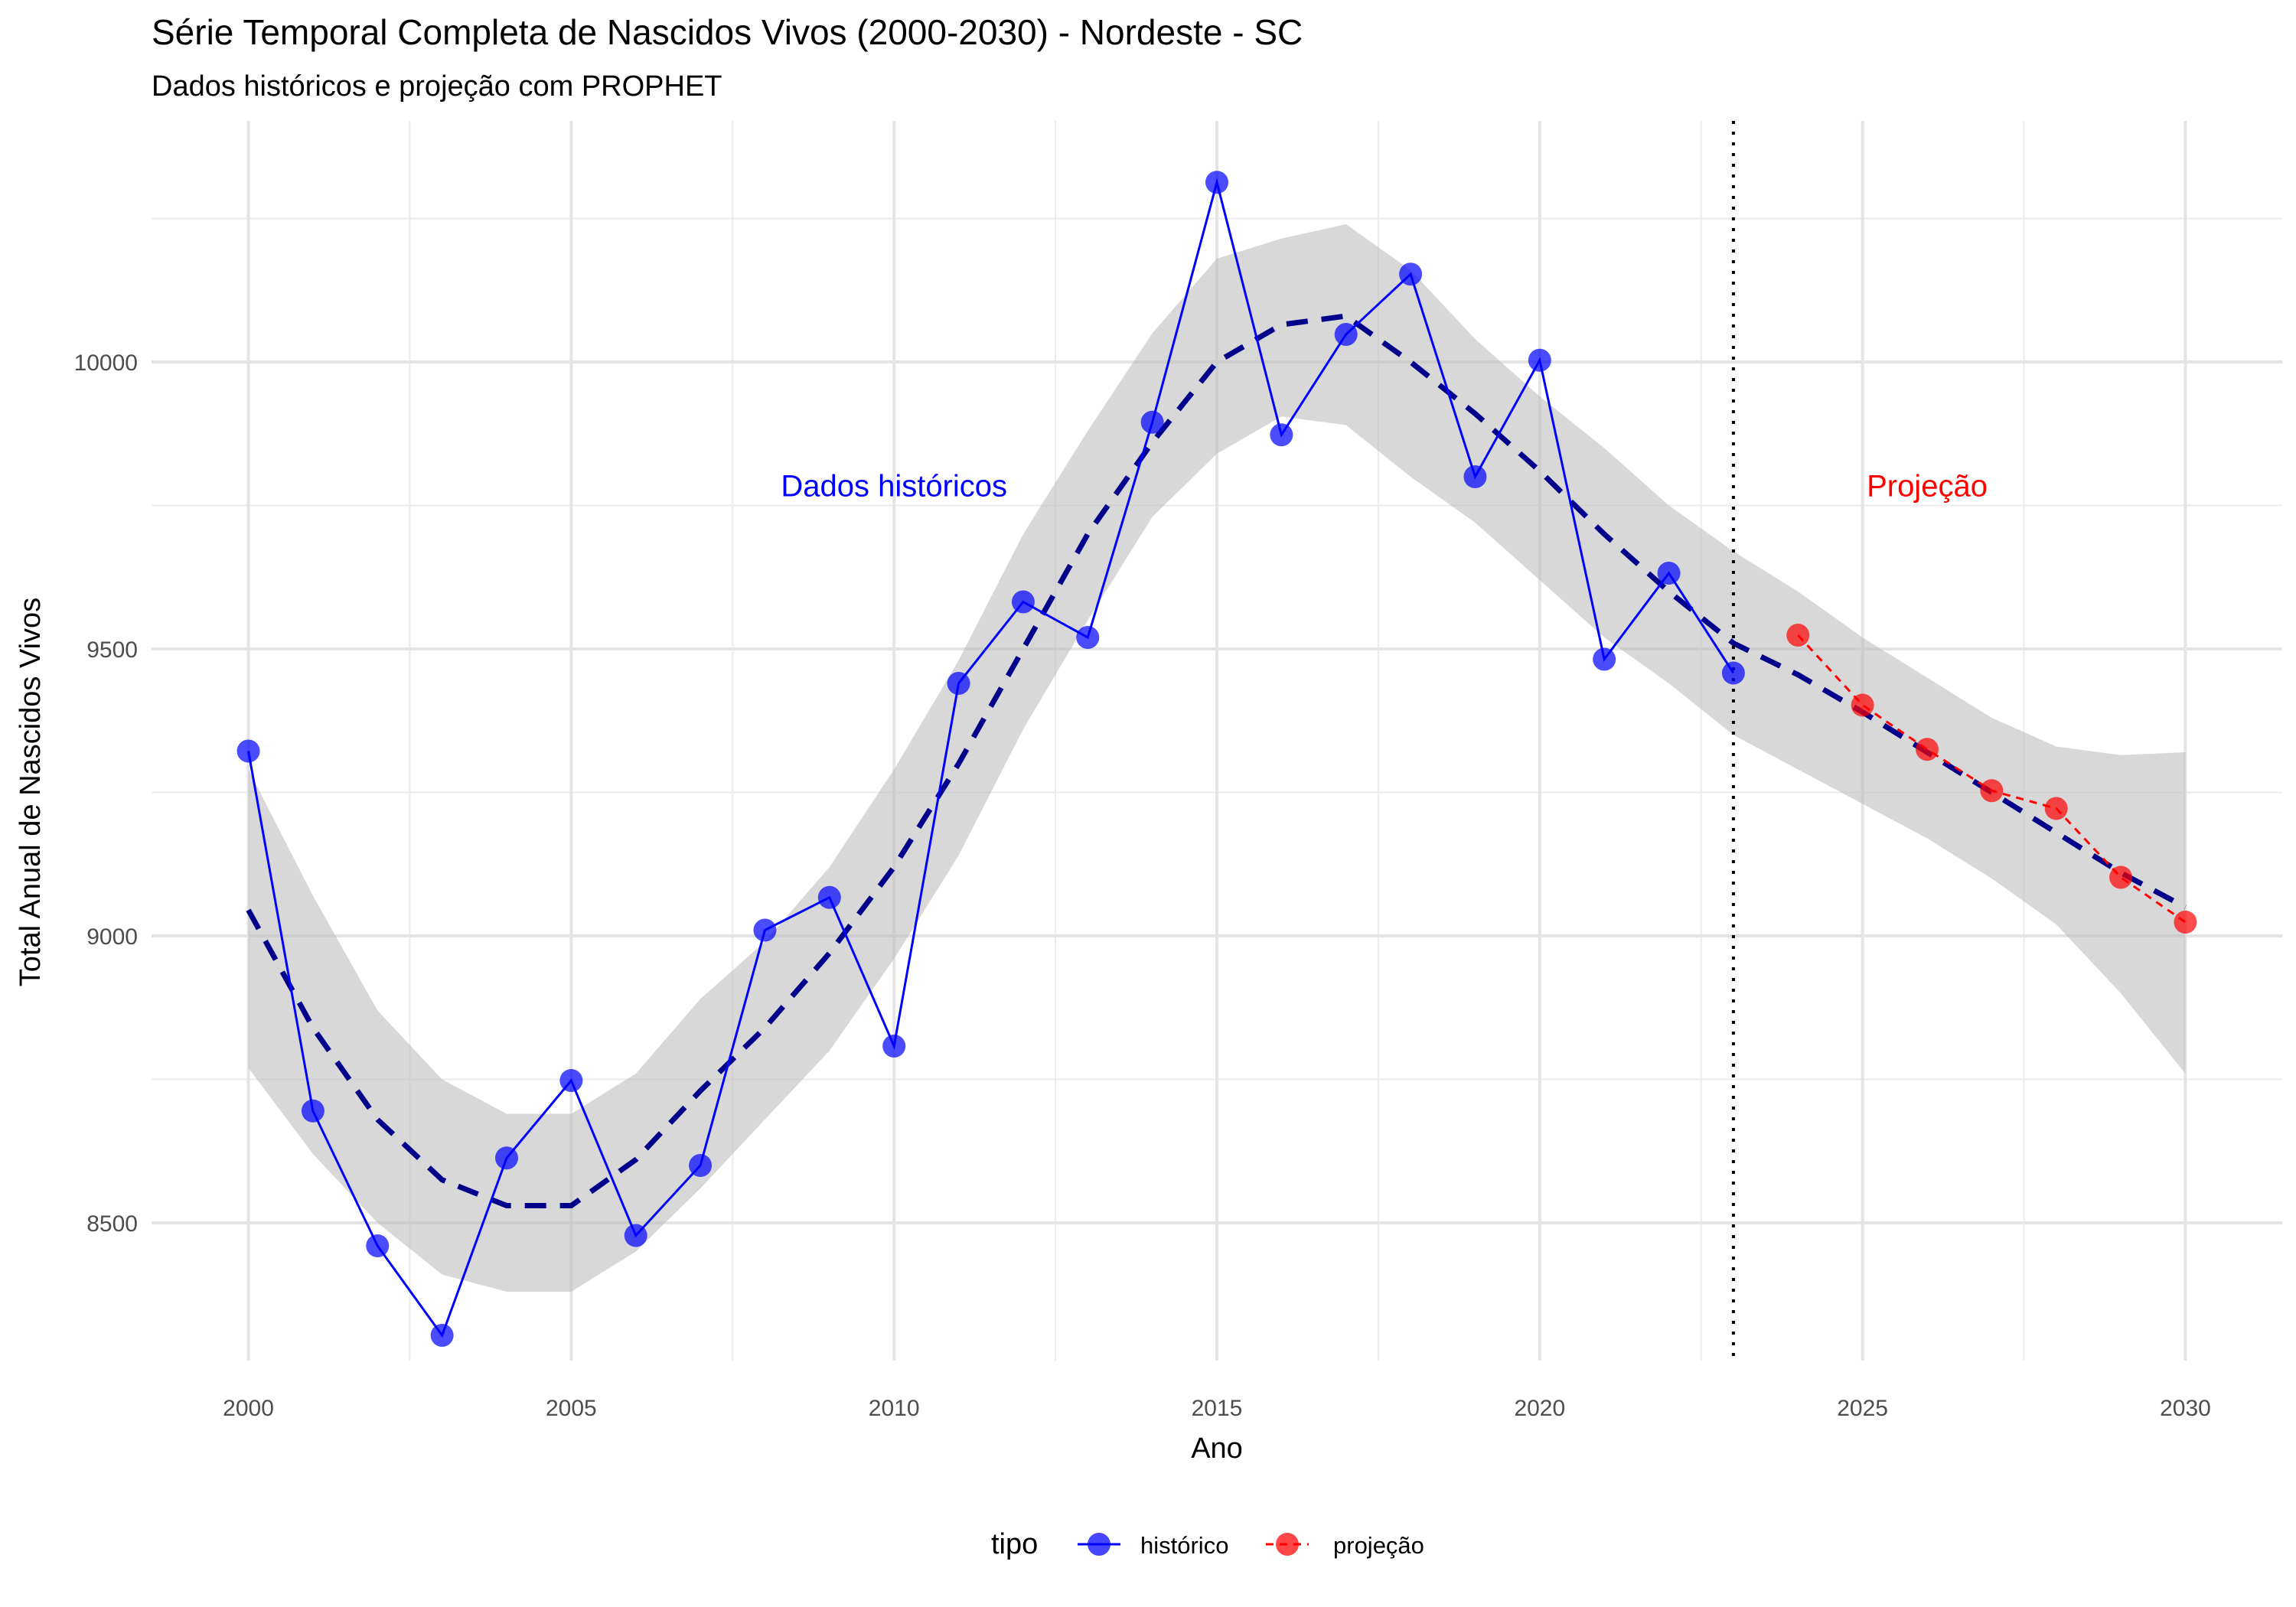 The width and height of the screenshot is (2296, 1607). I want to click on y-tick-label: 9000, so click(112, 937).